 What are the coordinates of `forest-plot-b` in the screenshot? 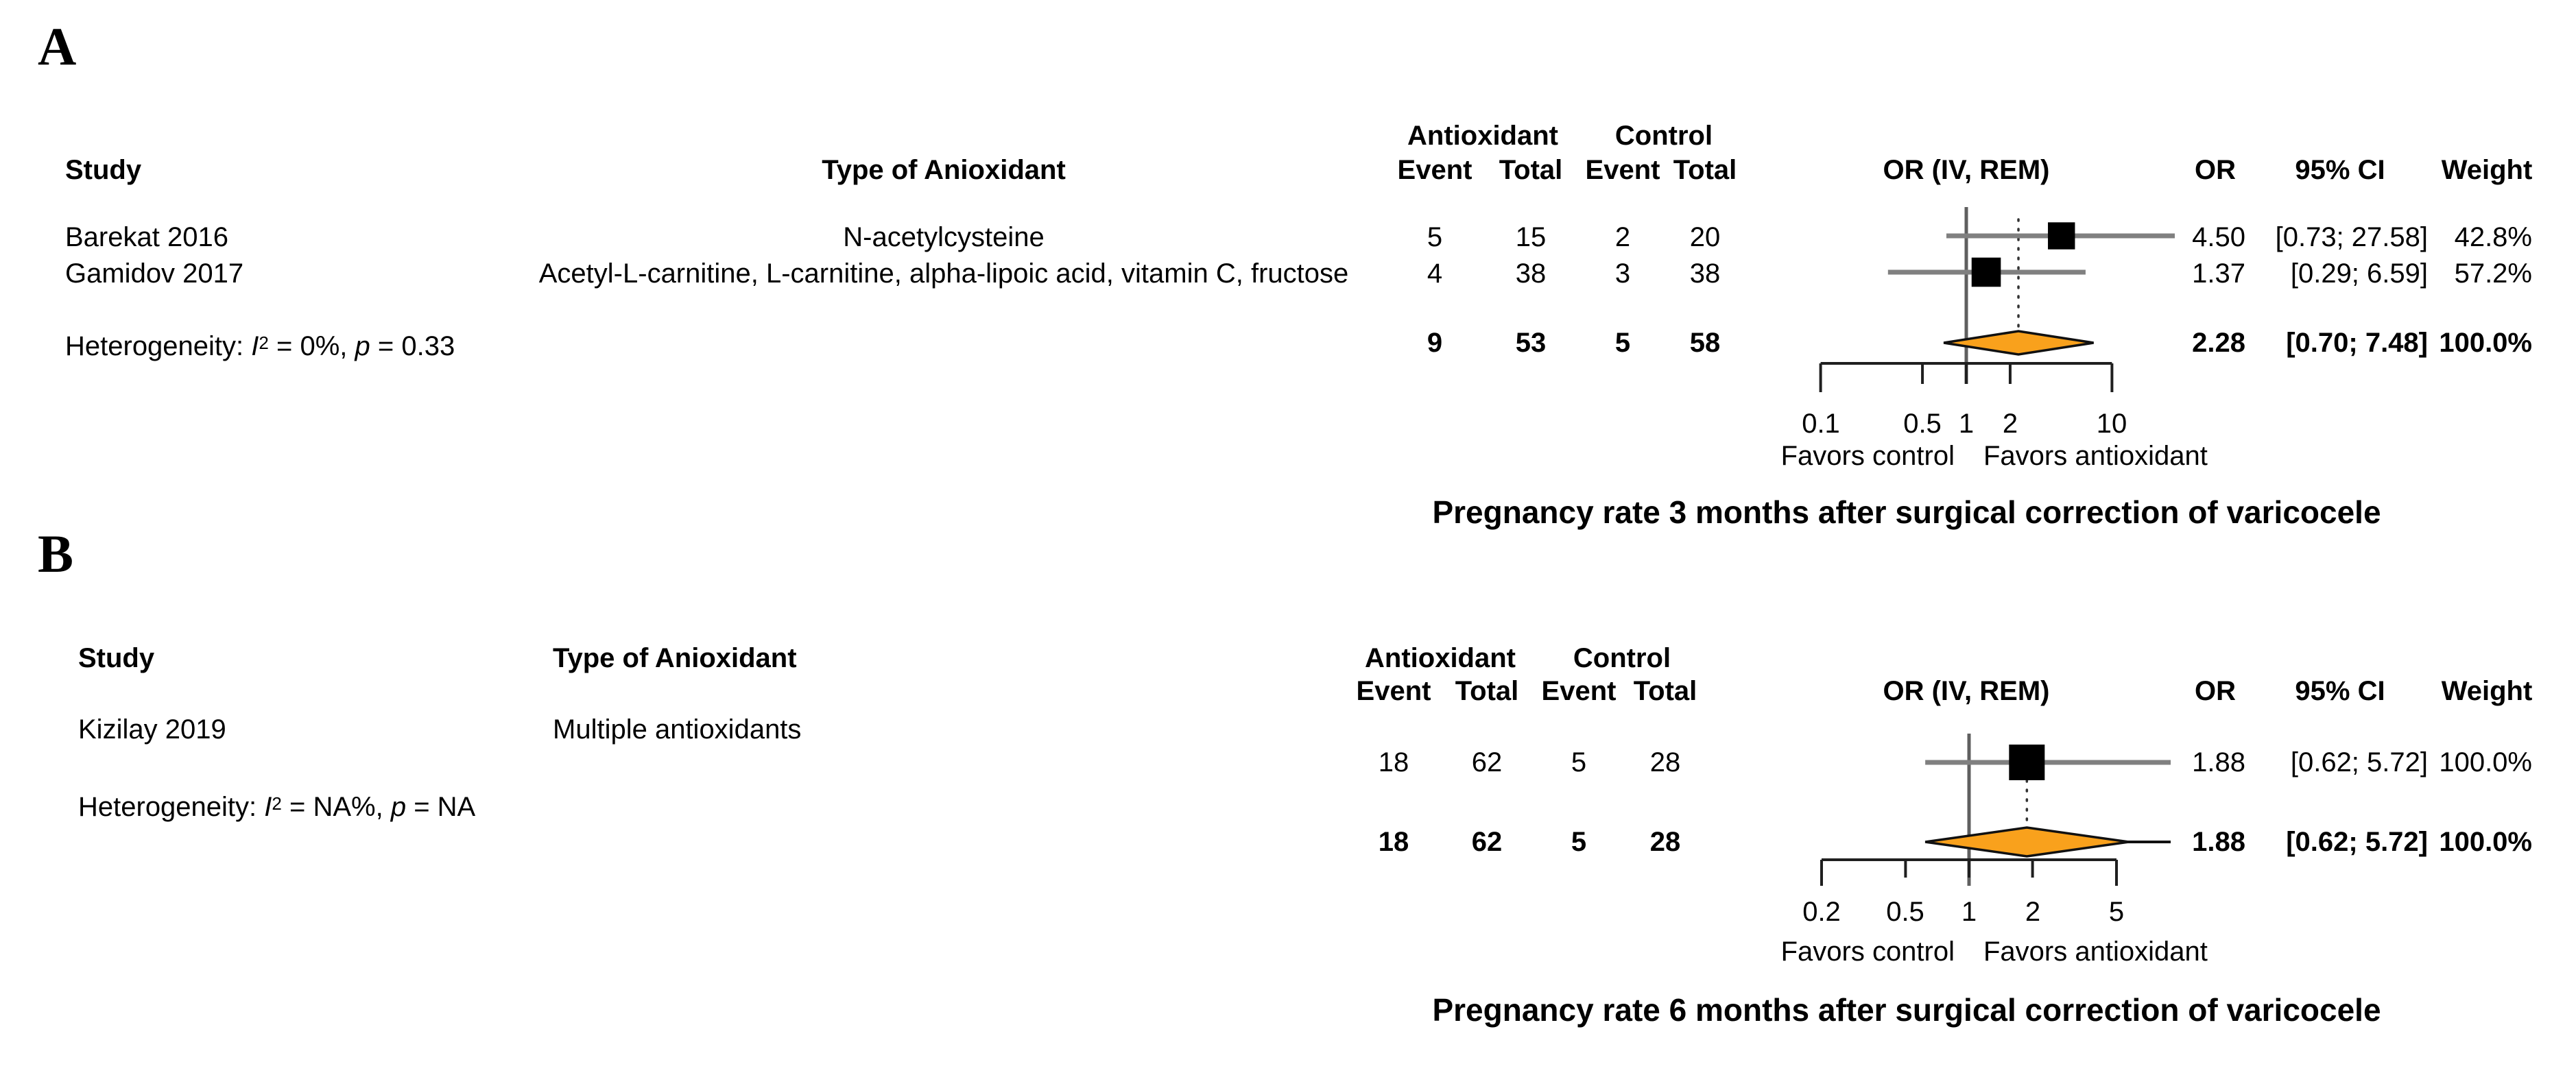 It's located at (1995, 810).